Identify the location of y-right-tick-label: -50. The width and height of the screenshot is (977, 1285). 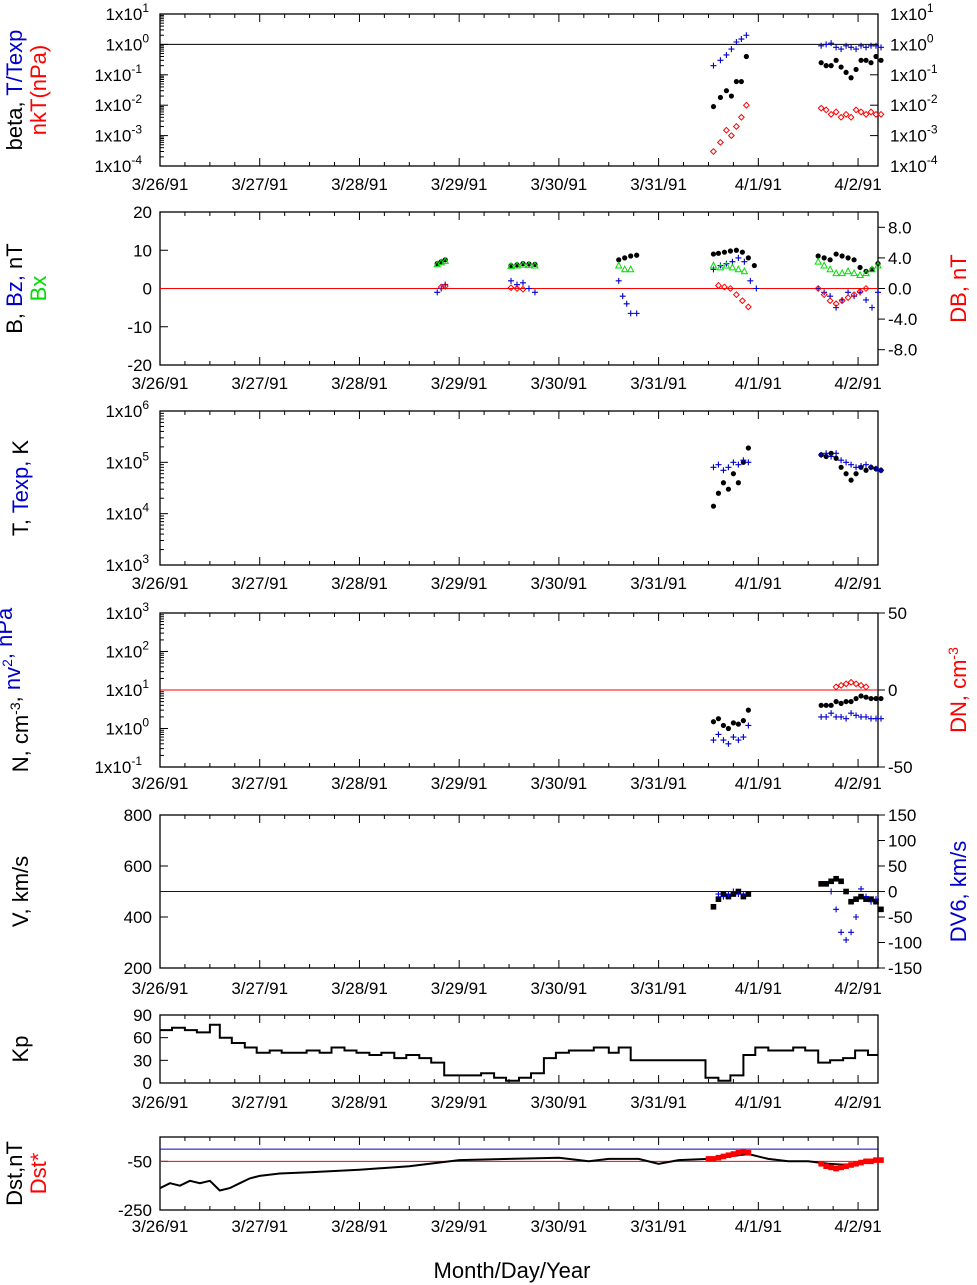
(900, 767).